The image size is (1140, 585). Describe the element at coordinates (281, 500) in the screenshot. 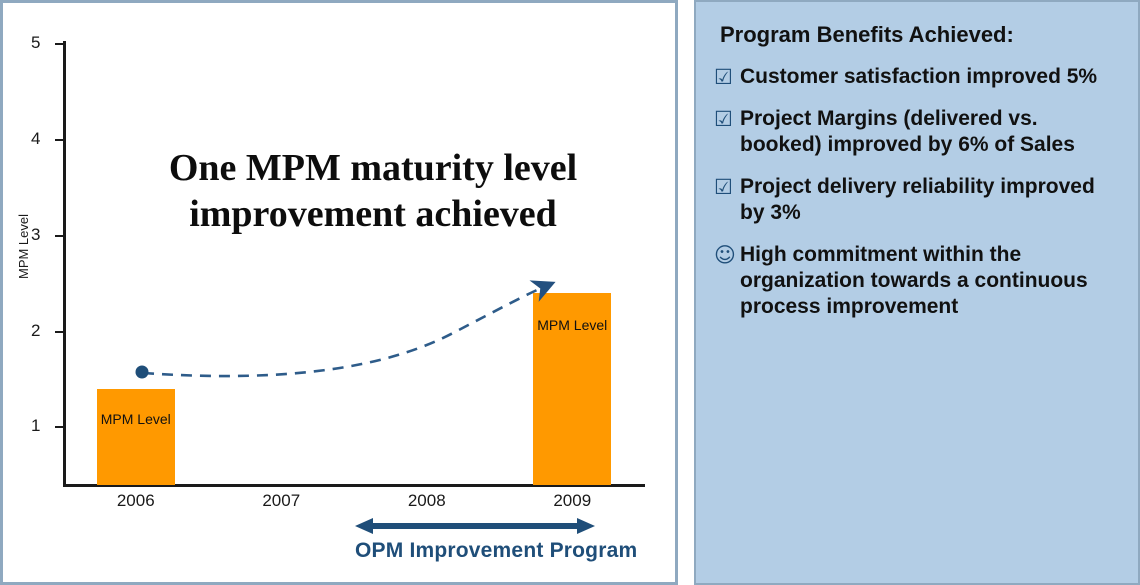

I see `x-tick-label: 2007` at that location.